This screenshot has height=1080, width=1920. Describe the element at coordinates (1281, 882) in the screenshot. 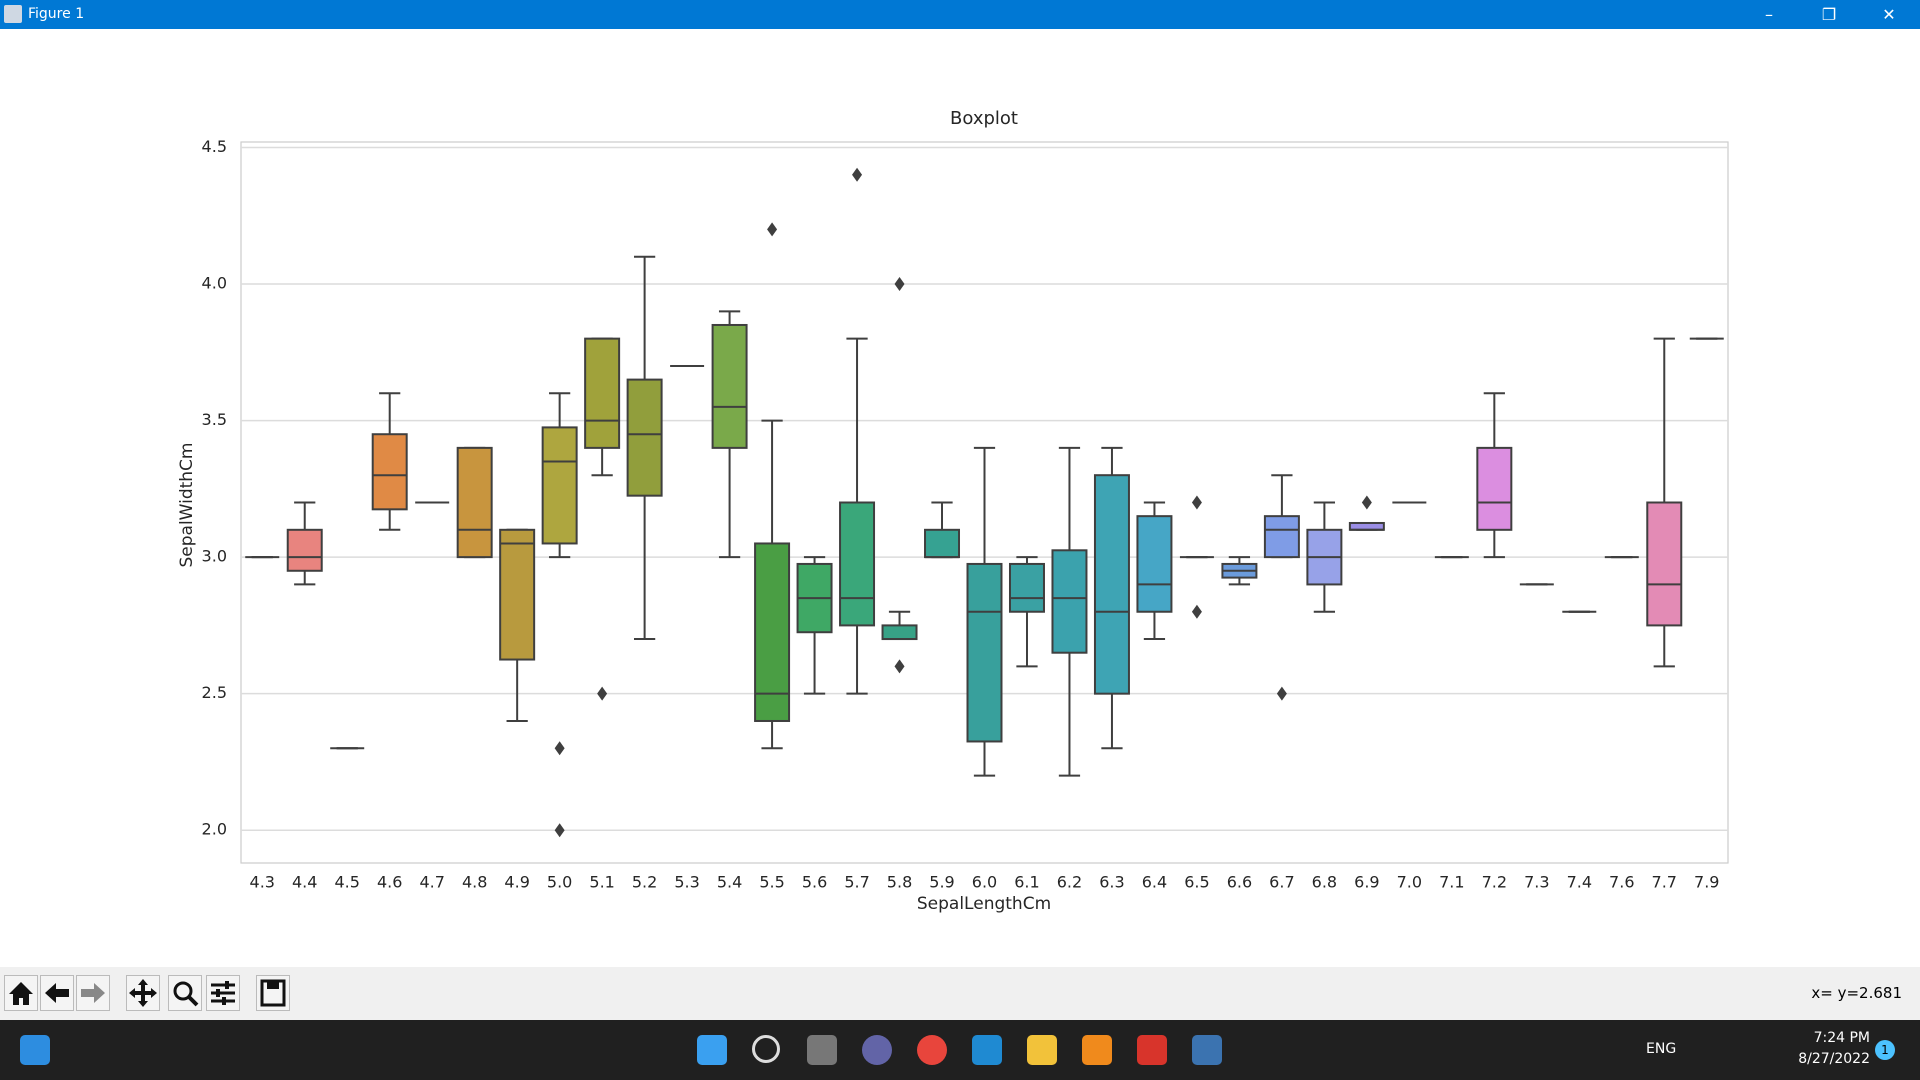

I see `x-tick-label: 6.7` at that location.